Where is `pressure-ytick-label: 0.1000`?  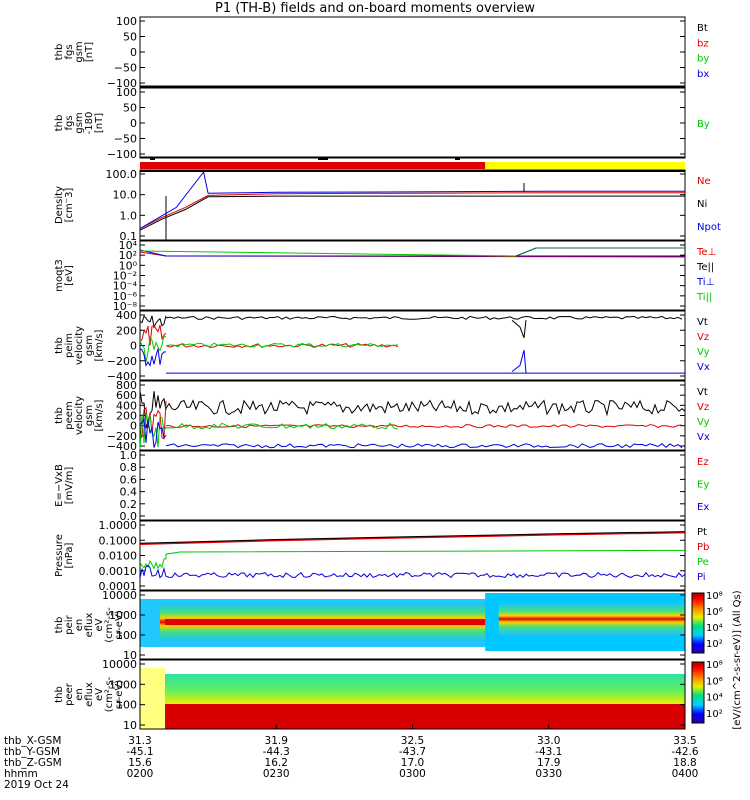
pressure-ytick-label: 0.1000 is located at coordinates (118, 540).